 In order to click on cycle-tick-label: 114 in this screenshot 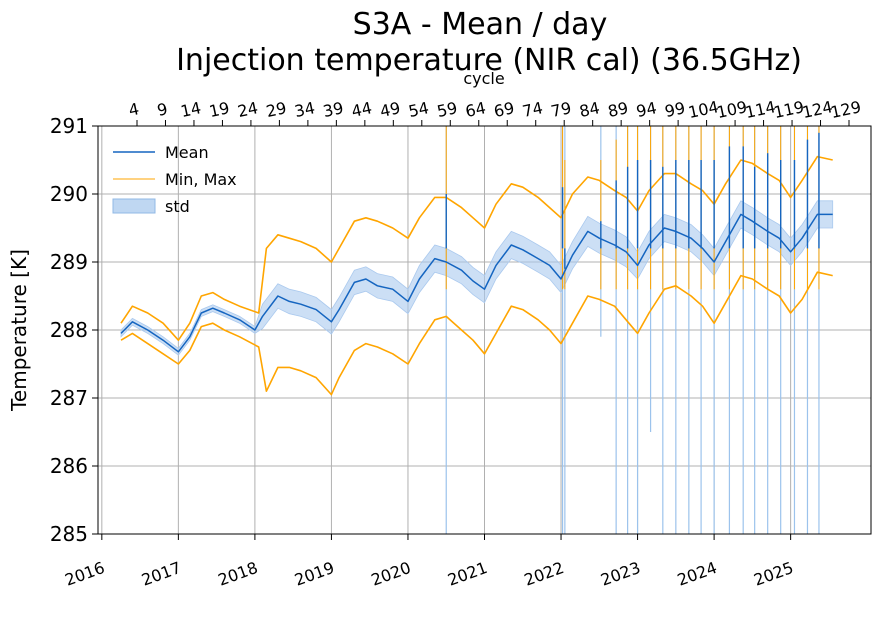, I will do `click(761, 109)`.